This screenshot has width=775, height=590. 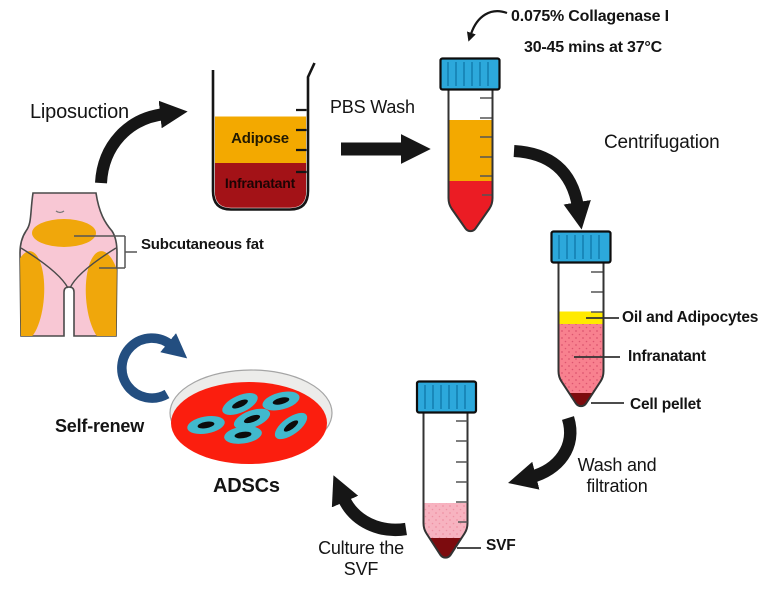 I want to click on left-thigh-fat, so click(x=32, y=293).